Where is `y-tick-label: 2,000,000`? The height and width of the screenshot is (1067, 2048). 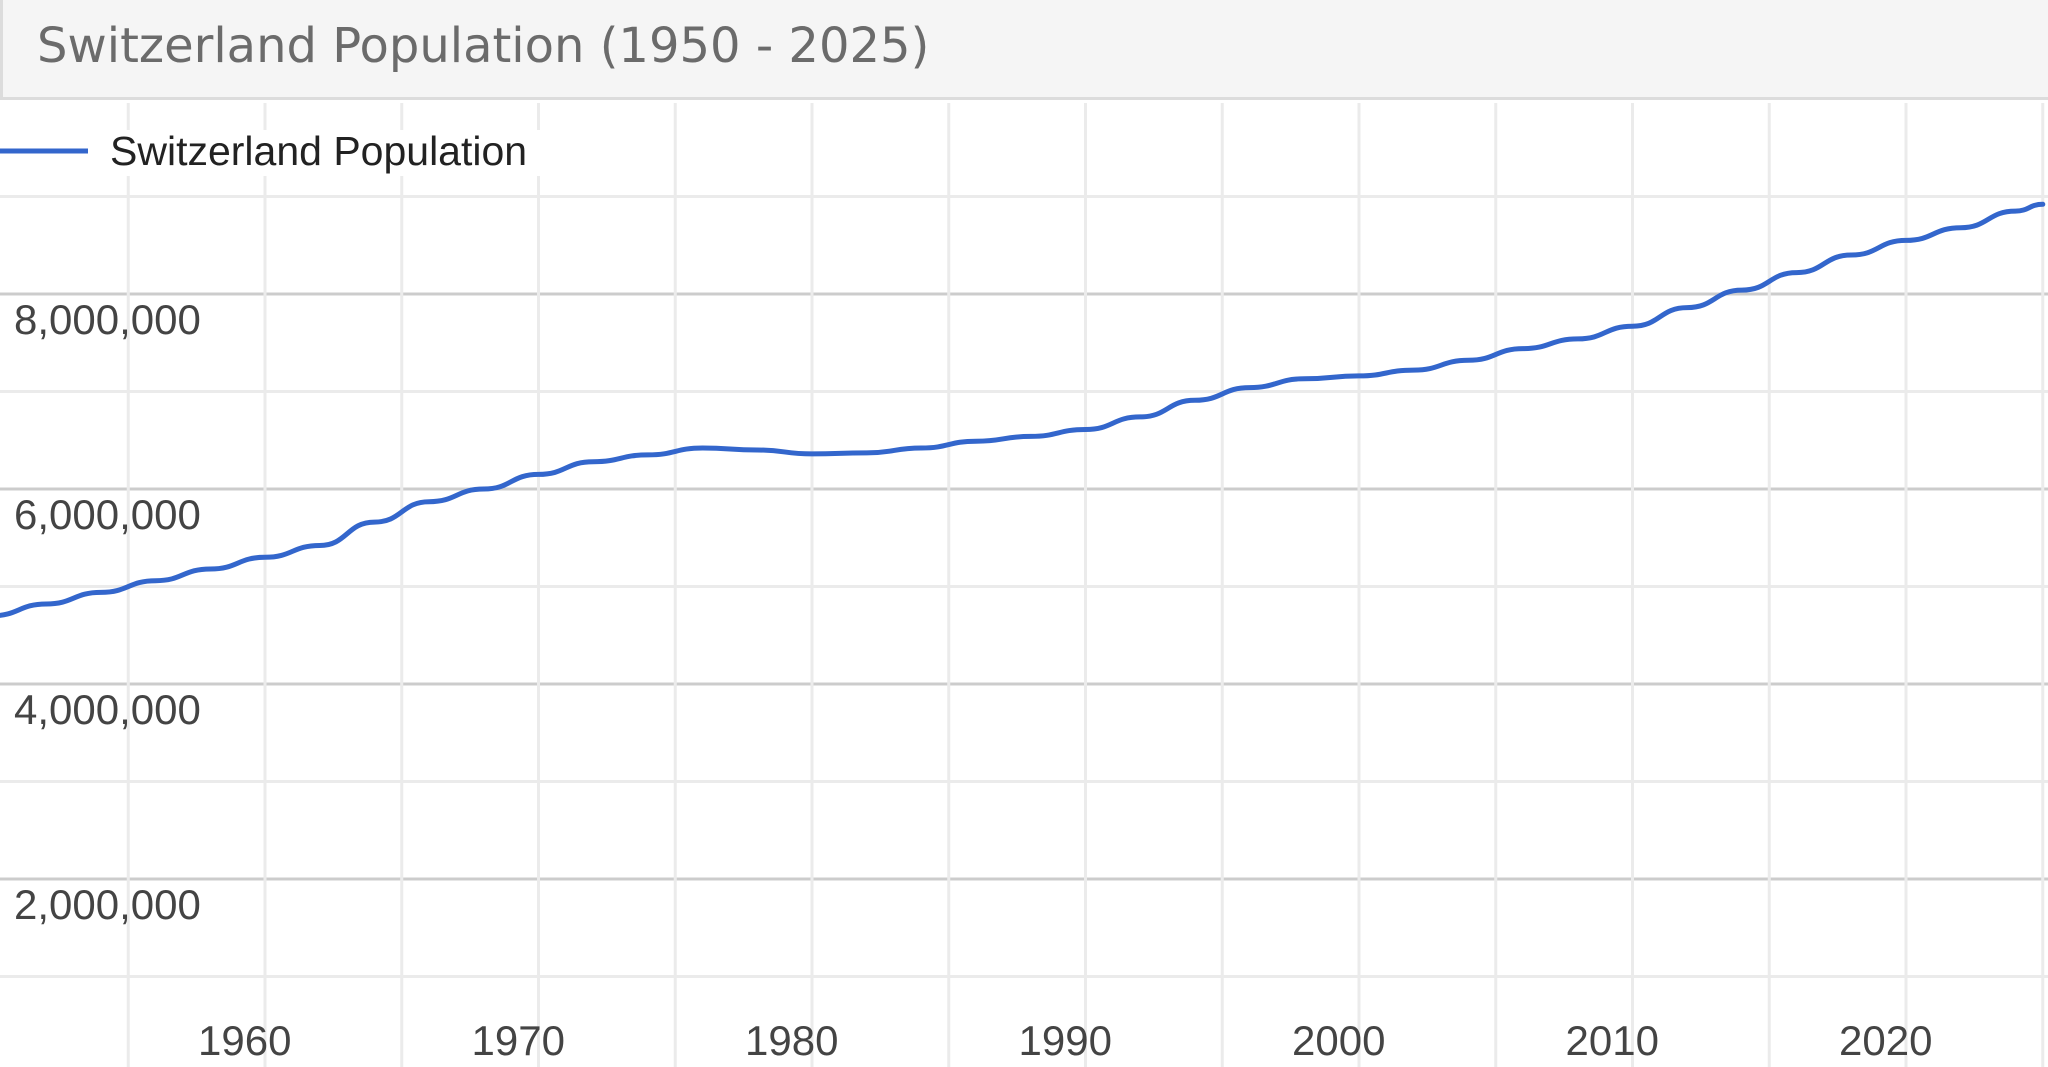
y-tick-label: 2,000,000 is located at coordinates (107, 904).